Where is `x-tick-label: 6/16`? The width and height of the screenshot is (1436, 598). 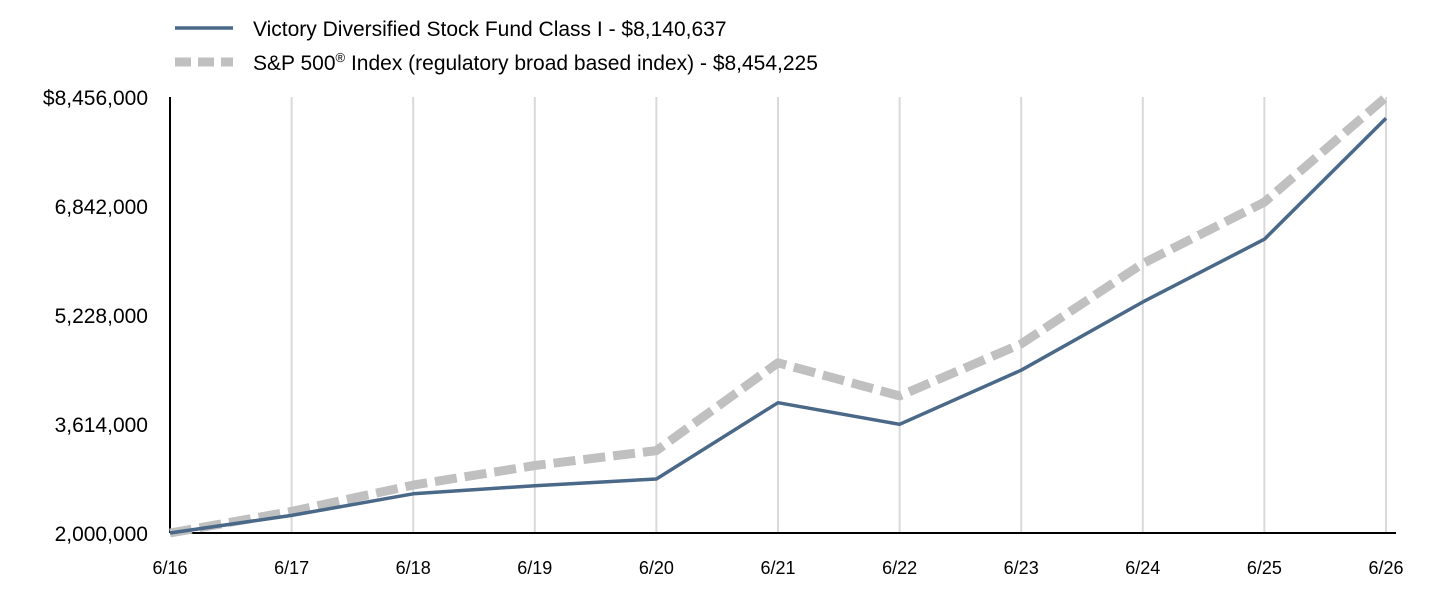
x-tick-label: 6/16 is located at coordinates (169, 568).